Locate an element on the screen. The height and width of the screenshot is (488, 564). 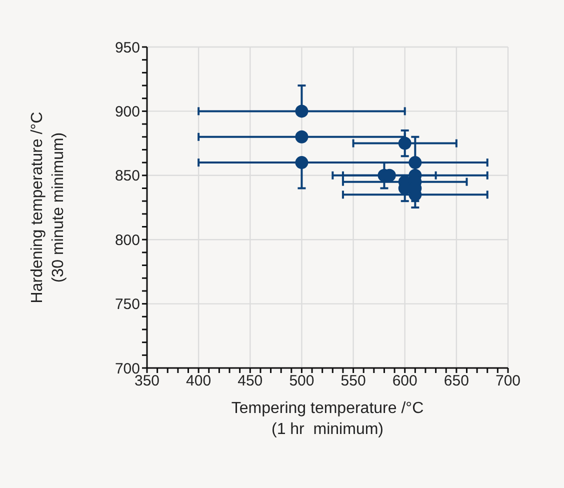
x-axis-title: Tempering temperature /°C (1 hr minimum) is located at coordinates (327, 419).